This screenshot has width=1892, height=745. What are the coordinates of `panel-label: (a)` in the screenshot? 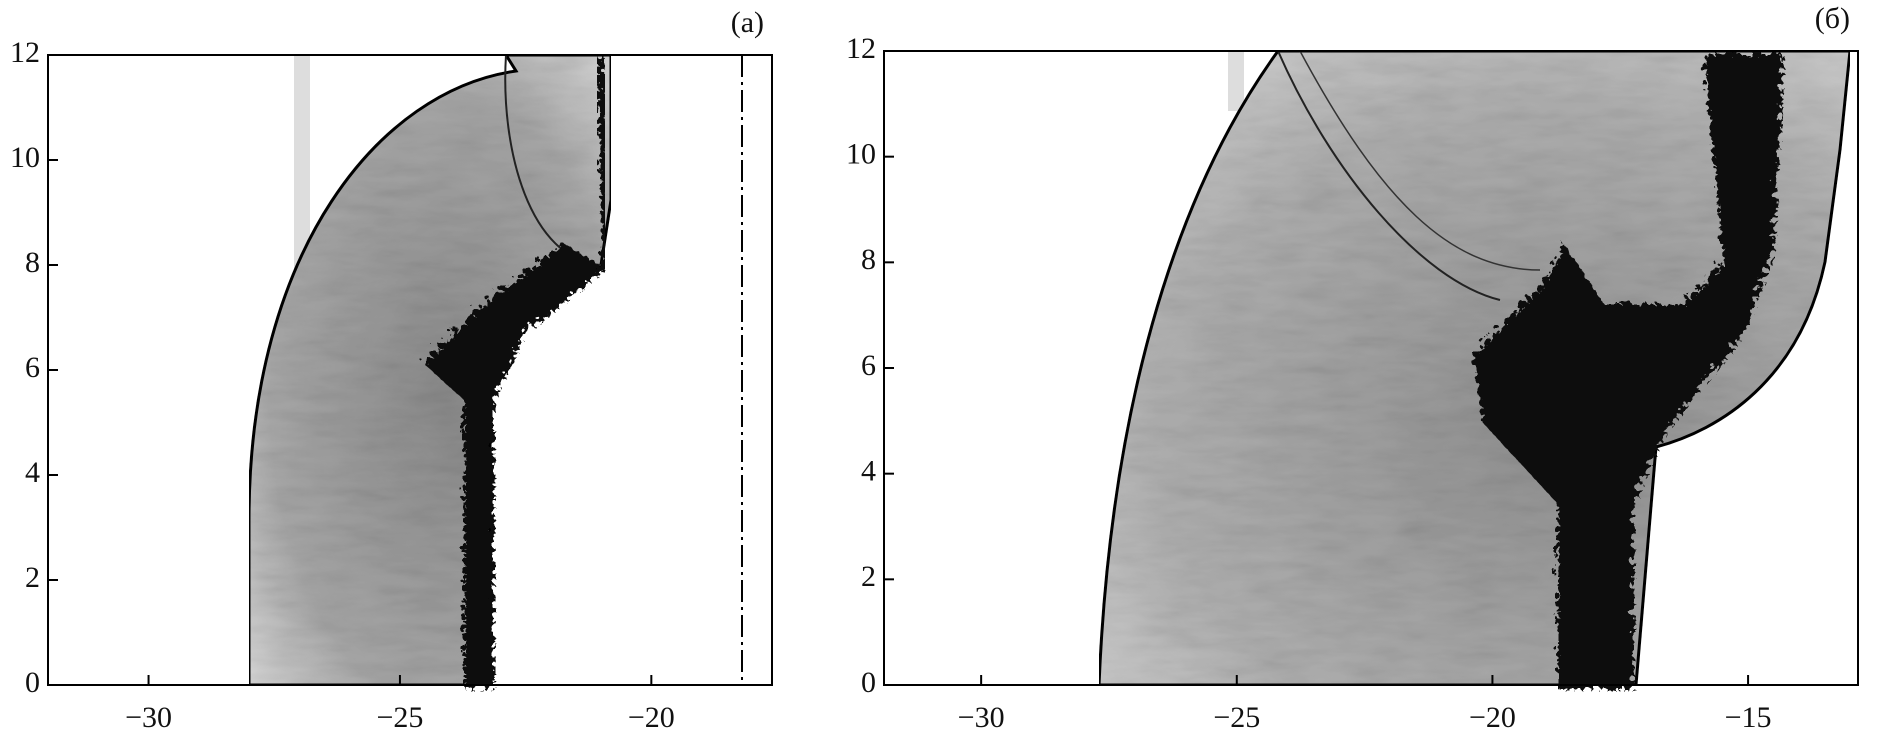 It's located at (747, 22).